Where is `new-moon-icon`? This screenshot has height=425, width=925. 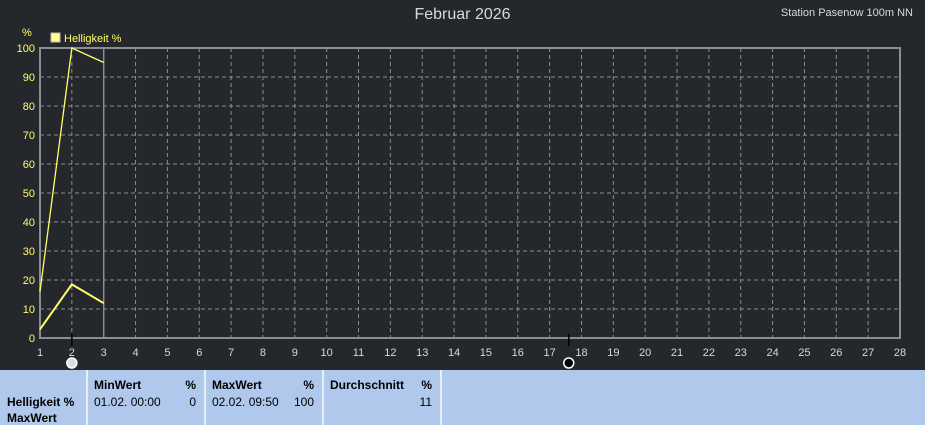
new-moon-icon is located at coordinates (568, 363).